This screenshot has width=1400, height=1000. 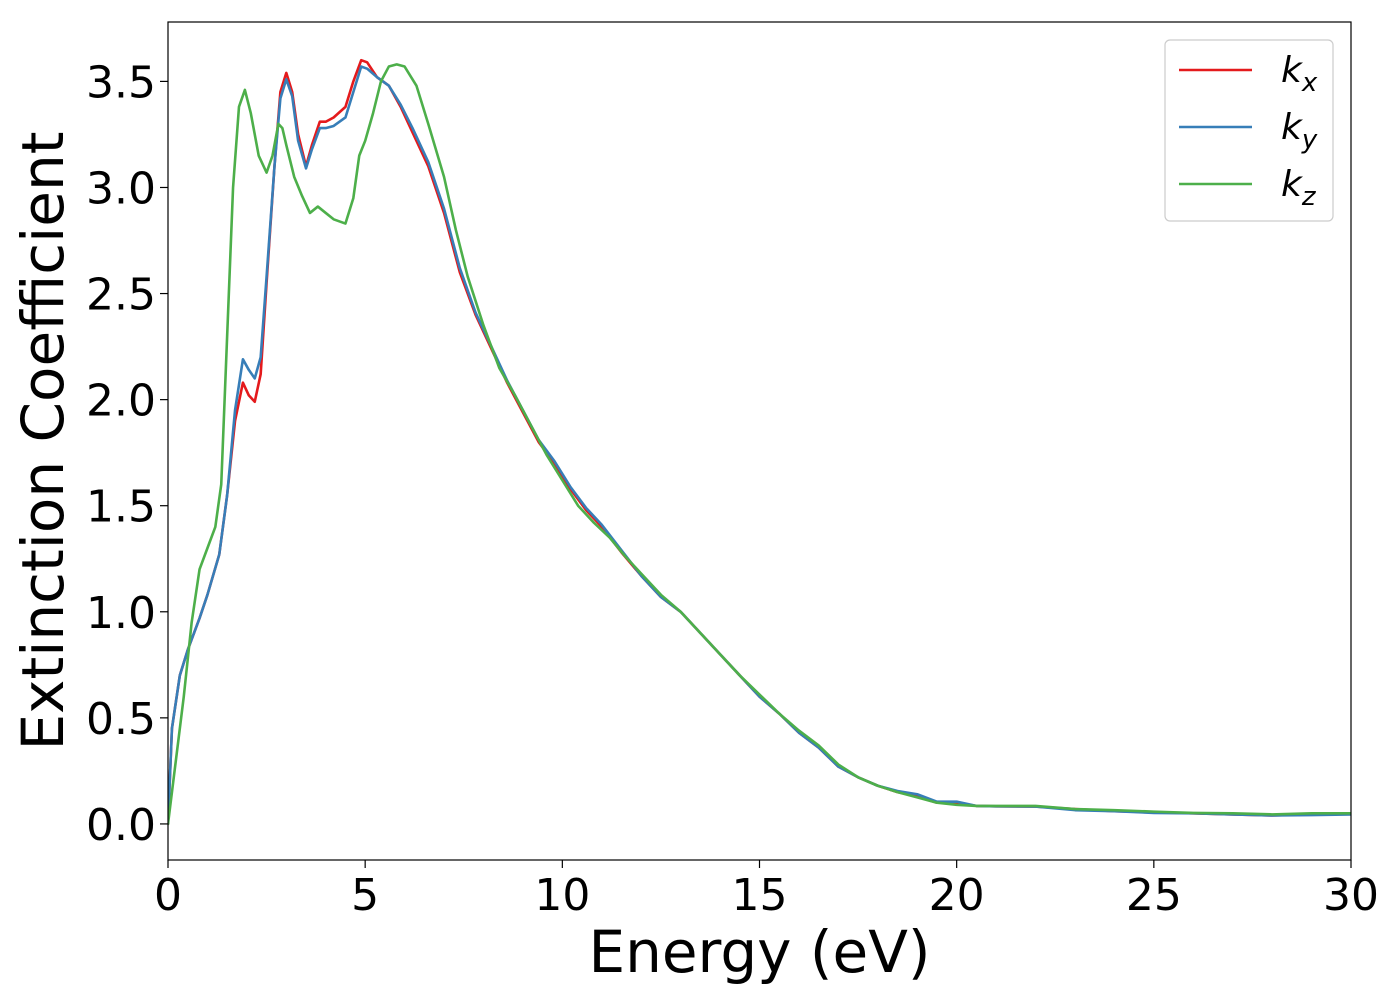 I want to click on legend-label-subscript: z, so click(x=1309, y=197).